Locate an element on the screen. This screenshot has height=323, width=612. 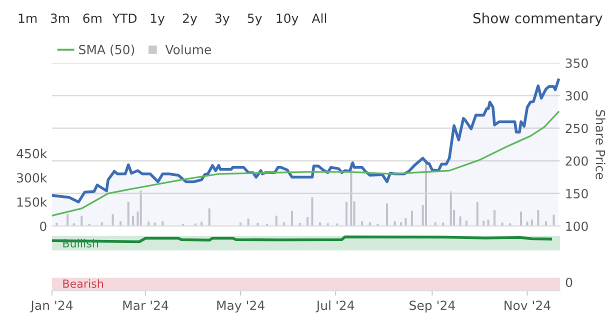
band-label: Bearish is located at coordinates (83, 283).